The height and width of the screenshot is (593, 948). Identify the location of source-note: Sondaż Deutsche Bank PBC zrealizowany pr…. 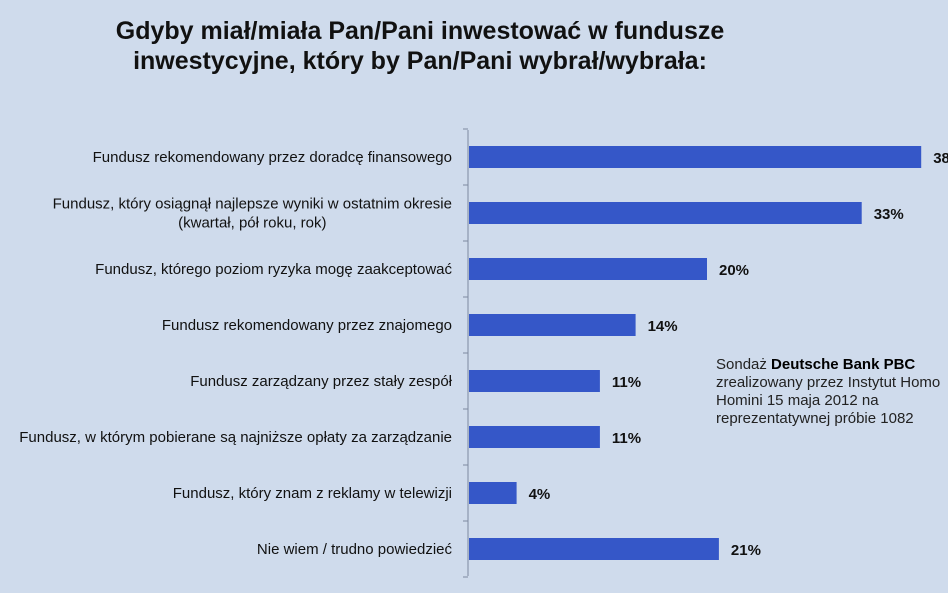
(828, 392).